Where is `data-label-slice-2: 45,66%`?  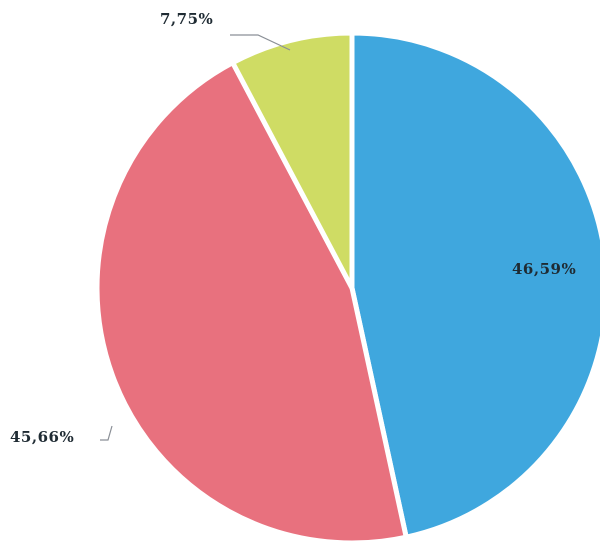
data-label-slice-2: 45,66% is located at coordinates (42, 437).